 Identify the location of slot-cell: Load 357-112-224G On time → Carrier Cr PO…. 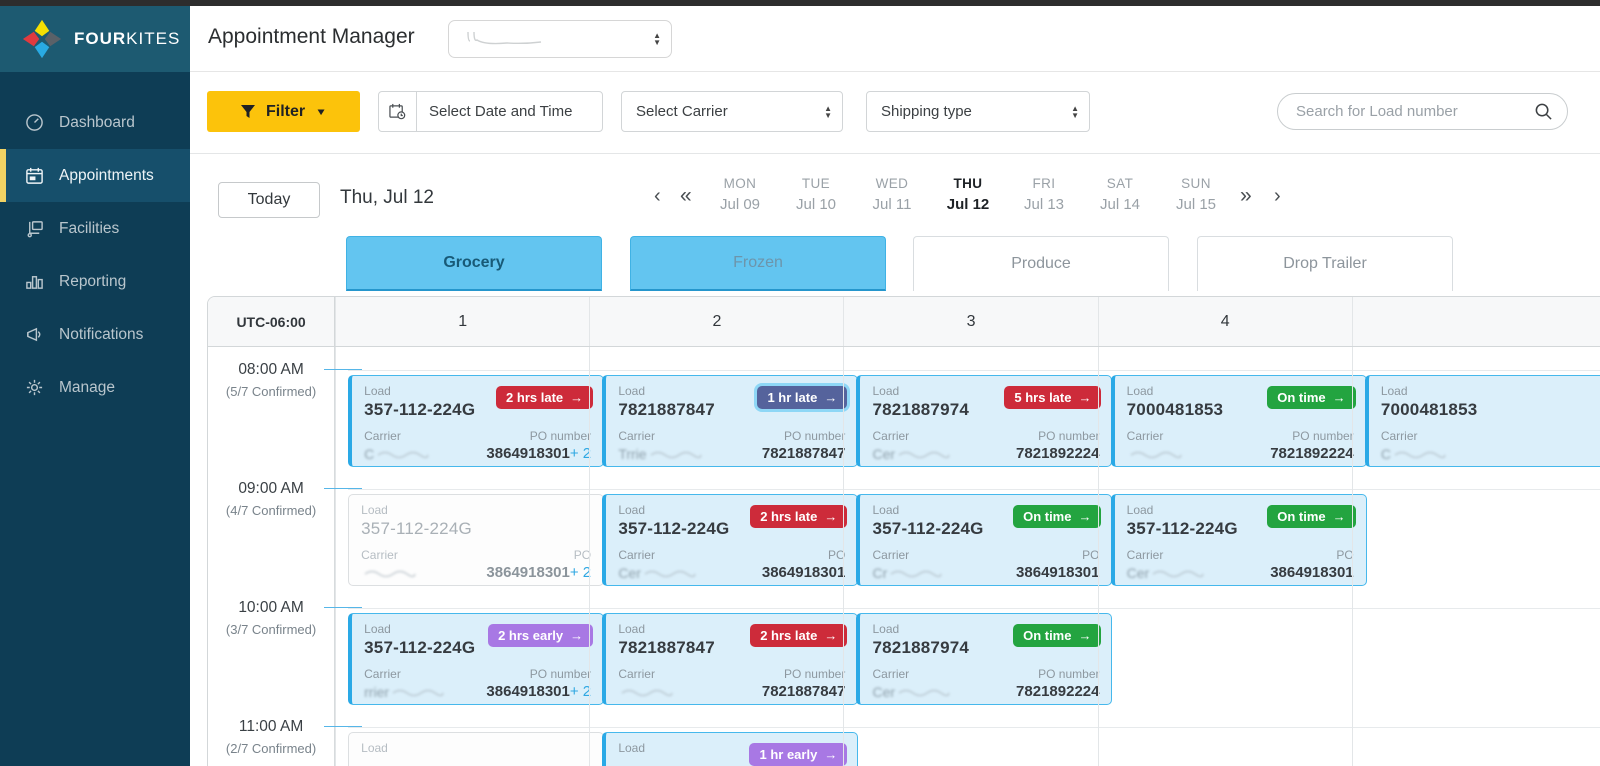
(978, 526).